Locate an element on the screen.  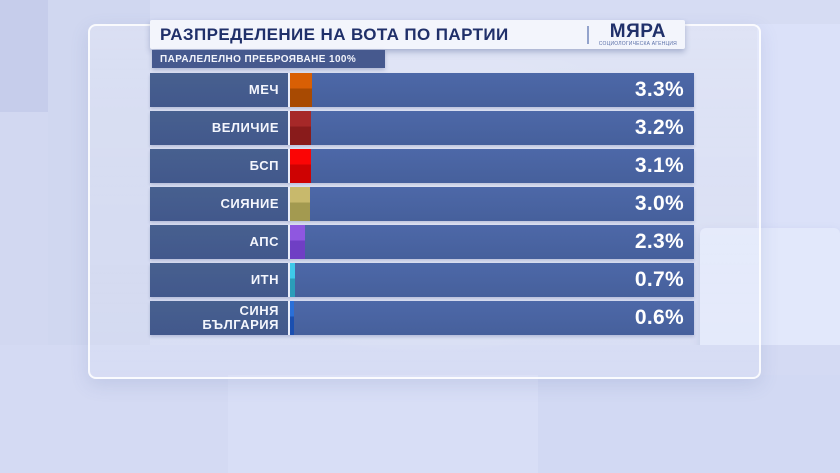
party-row: СИЯНИЕ 3.0% is located at coordinates (422, 204).